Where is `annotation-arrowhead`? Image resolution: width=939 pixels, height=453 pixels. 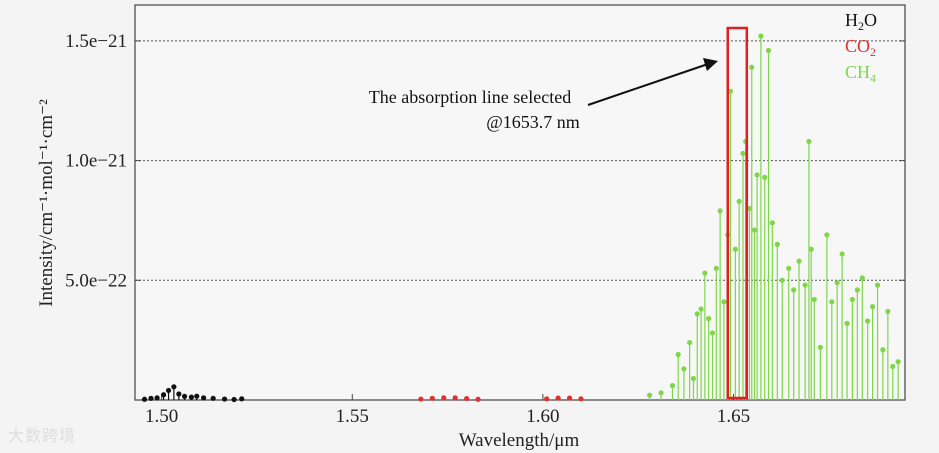 annotation-arrowhead is located at coordinates (710, 64).